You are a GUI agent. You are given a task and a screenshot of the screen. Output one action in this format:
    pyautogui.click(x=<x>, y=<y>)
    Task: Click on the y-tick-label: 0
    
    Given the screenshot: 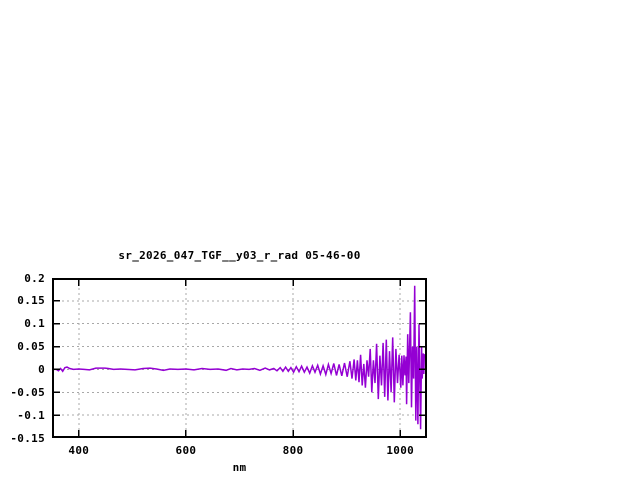 What is the action you would take?
    pyautogui.click(x=41, y=369)
    